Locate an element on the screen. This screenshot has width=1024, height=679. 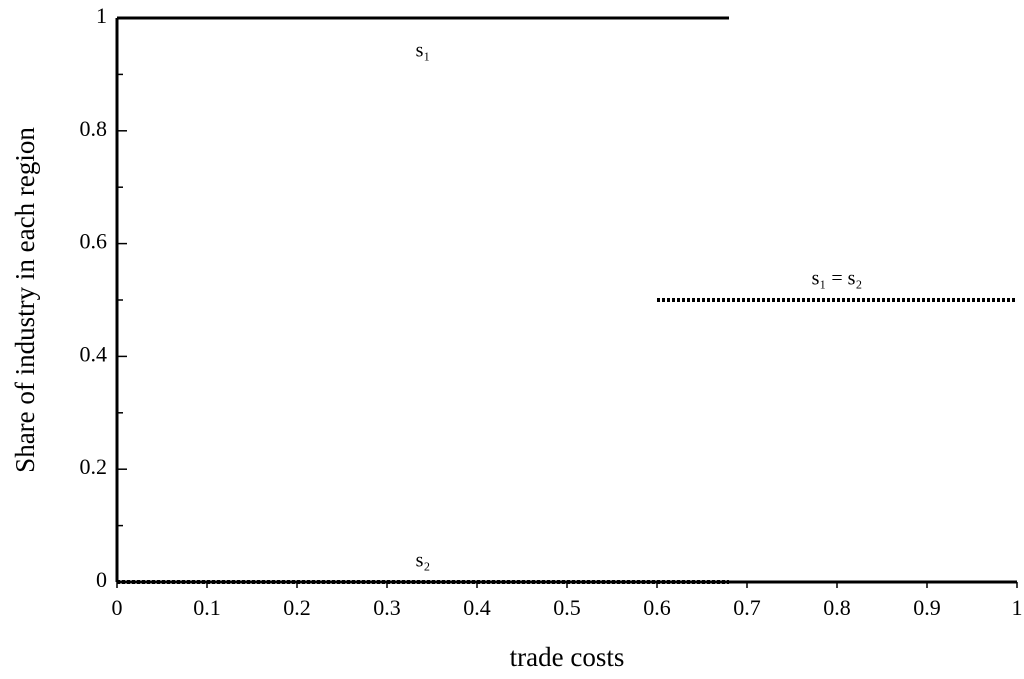
y-tick-label: 0.2 is located at coordinates (94, 466).